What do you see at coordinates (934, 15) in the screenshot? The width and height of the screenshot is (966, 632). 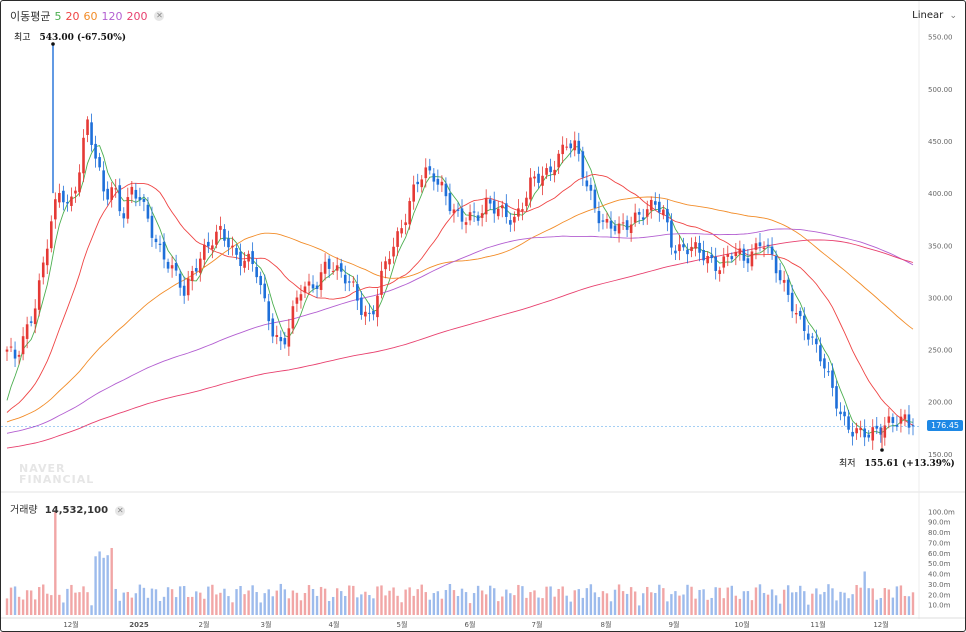 I see `scale-toggle-button: Linear ⌄` at bounding box center [934, 15].